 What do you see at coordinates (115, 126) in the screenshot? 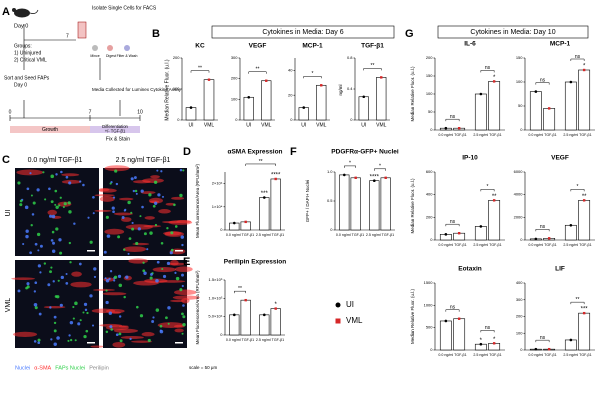
I see `label: Differentiation` at bounding box center [115, 126].